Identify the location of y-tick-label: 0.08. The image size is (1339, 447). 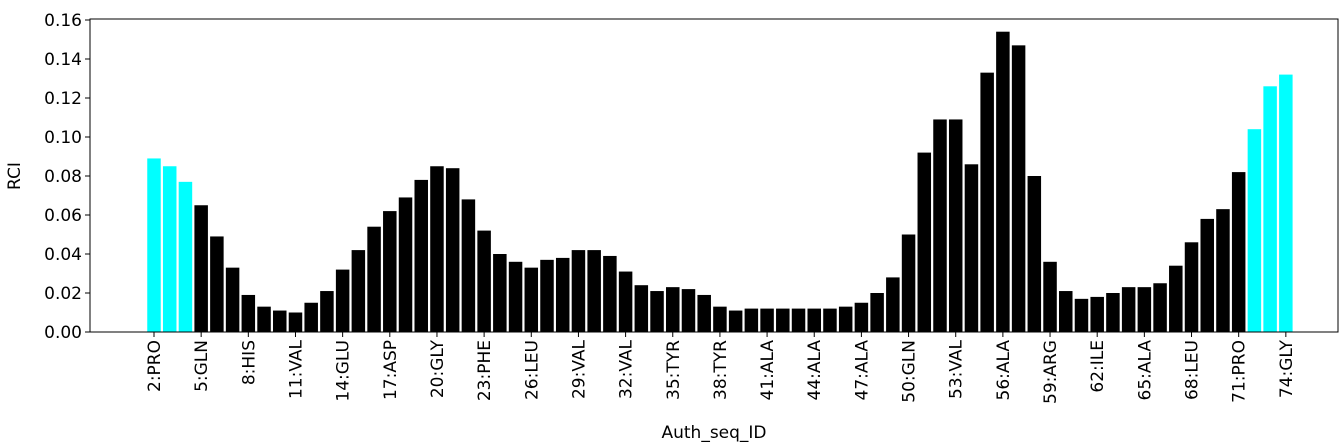
(63, 177).